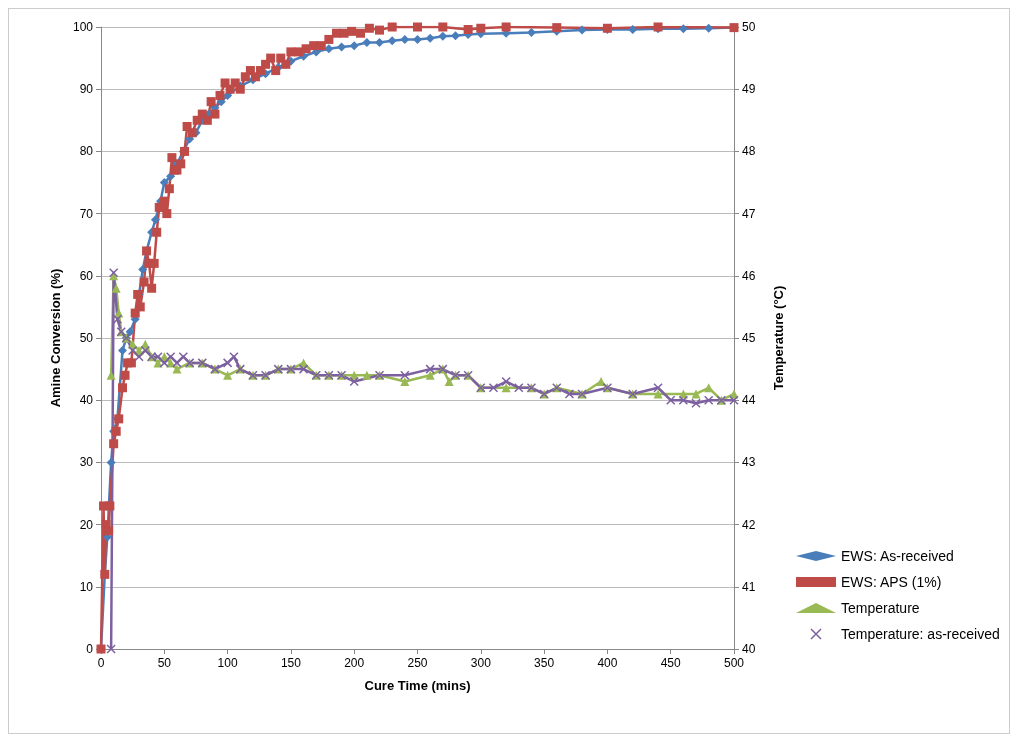  I want to click on y2-tick-label: 45, so click(749, 338).